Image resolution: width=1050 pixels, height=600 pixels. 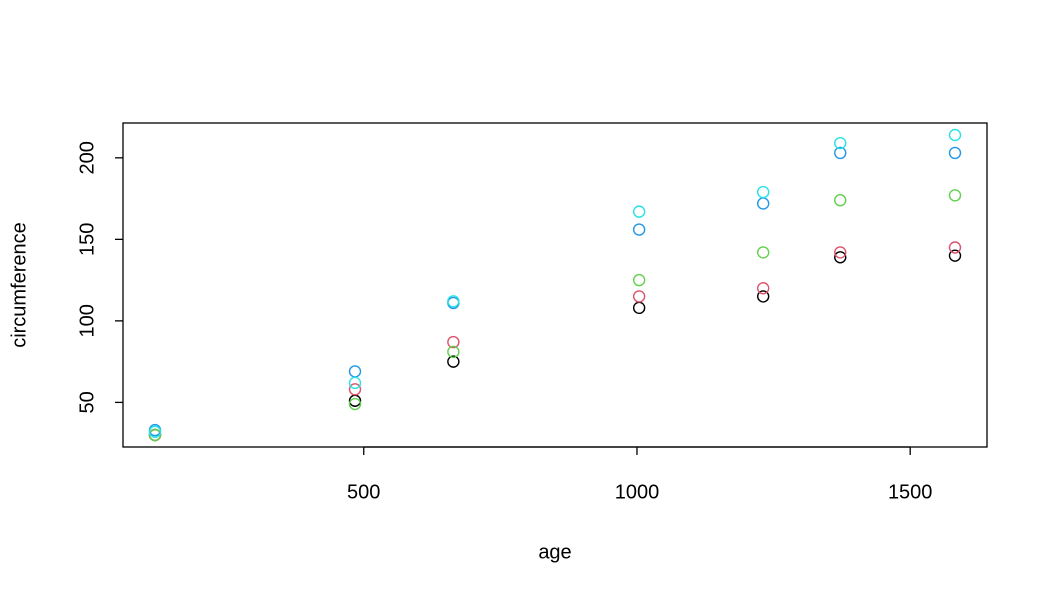 What do you see at coordinates (910, 492) in the screenshot?
I see `x-tick-label: 1500` at bounding box center [910, 492].